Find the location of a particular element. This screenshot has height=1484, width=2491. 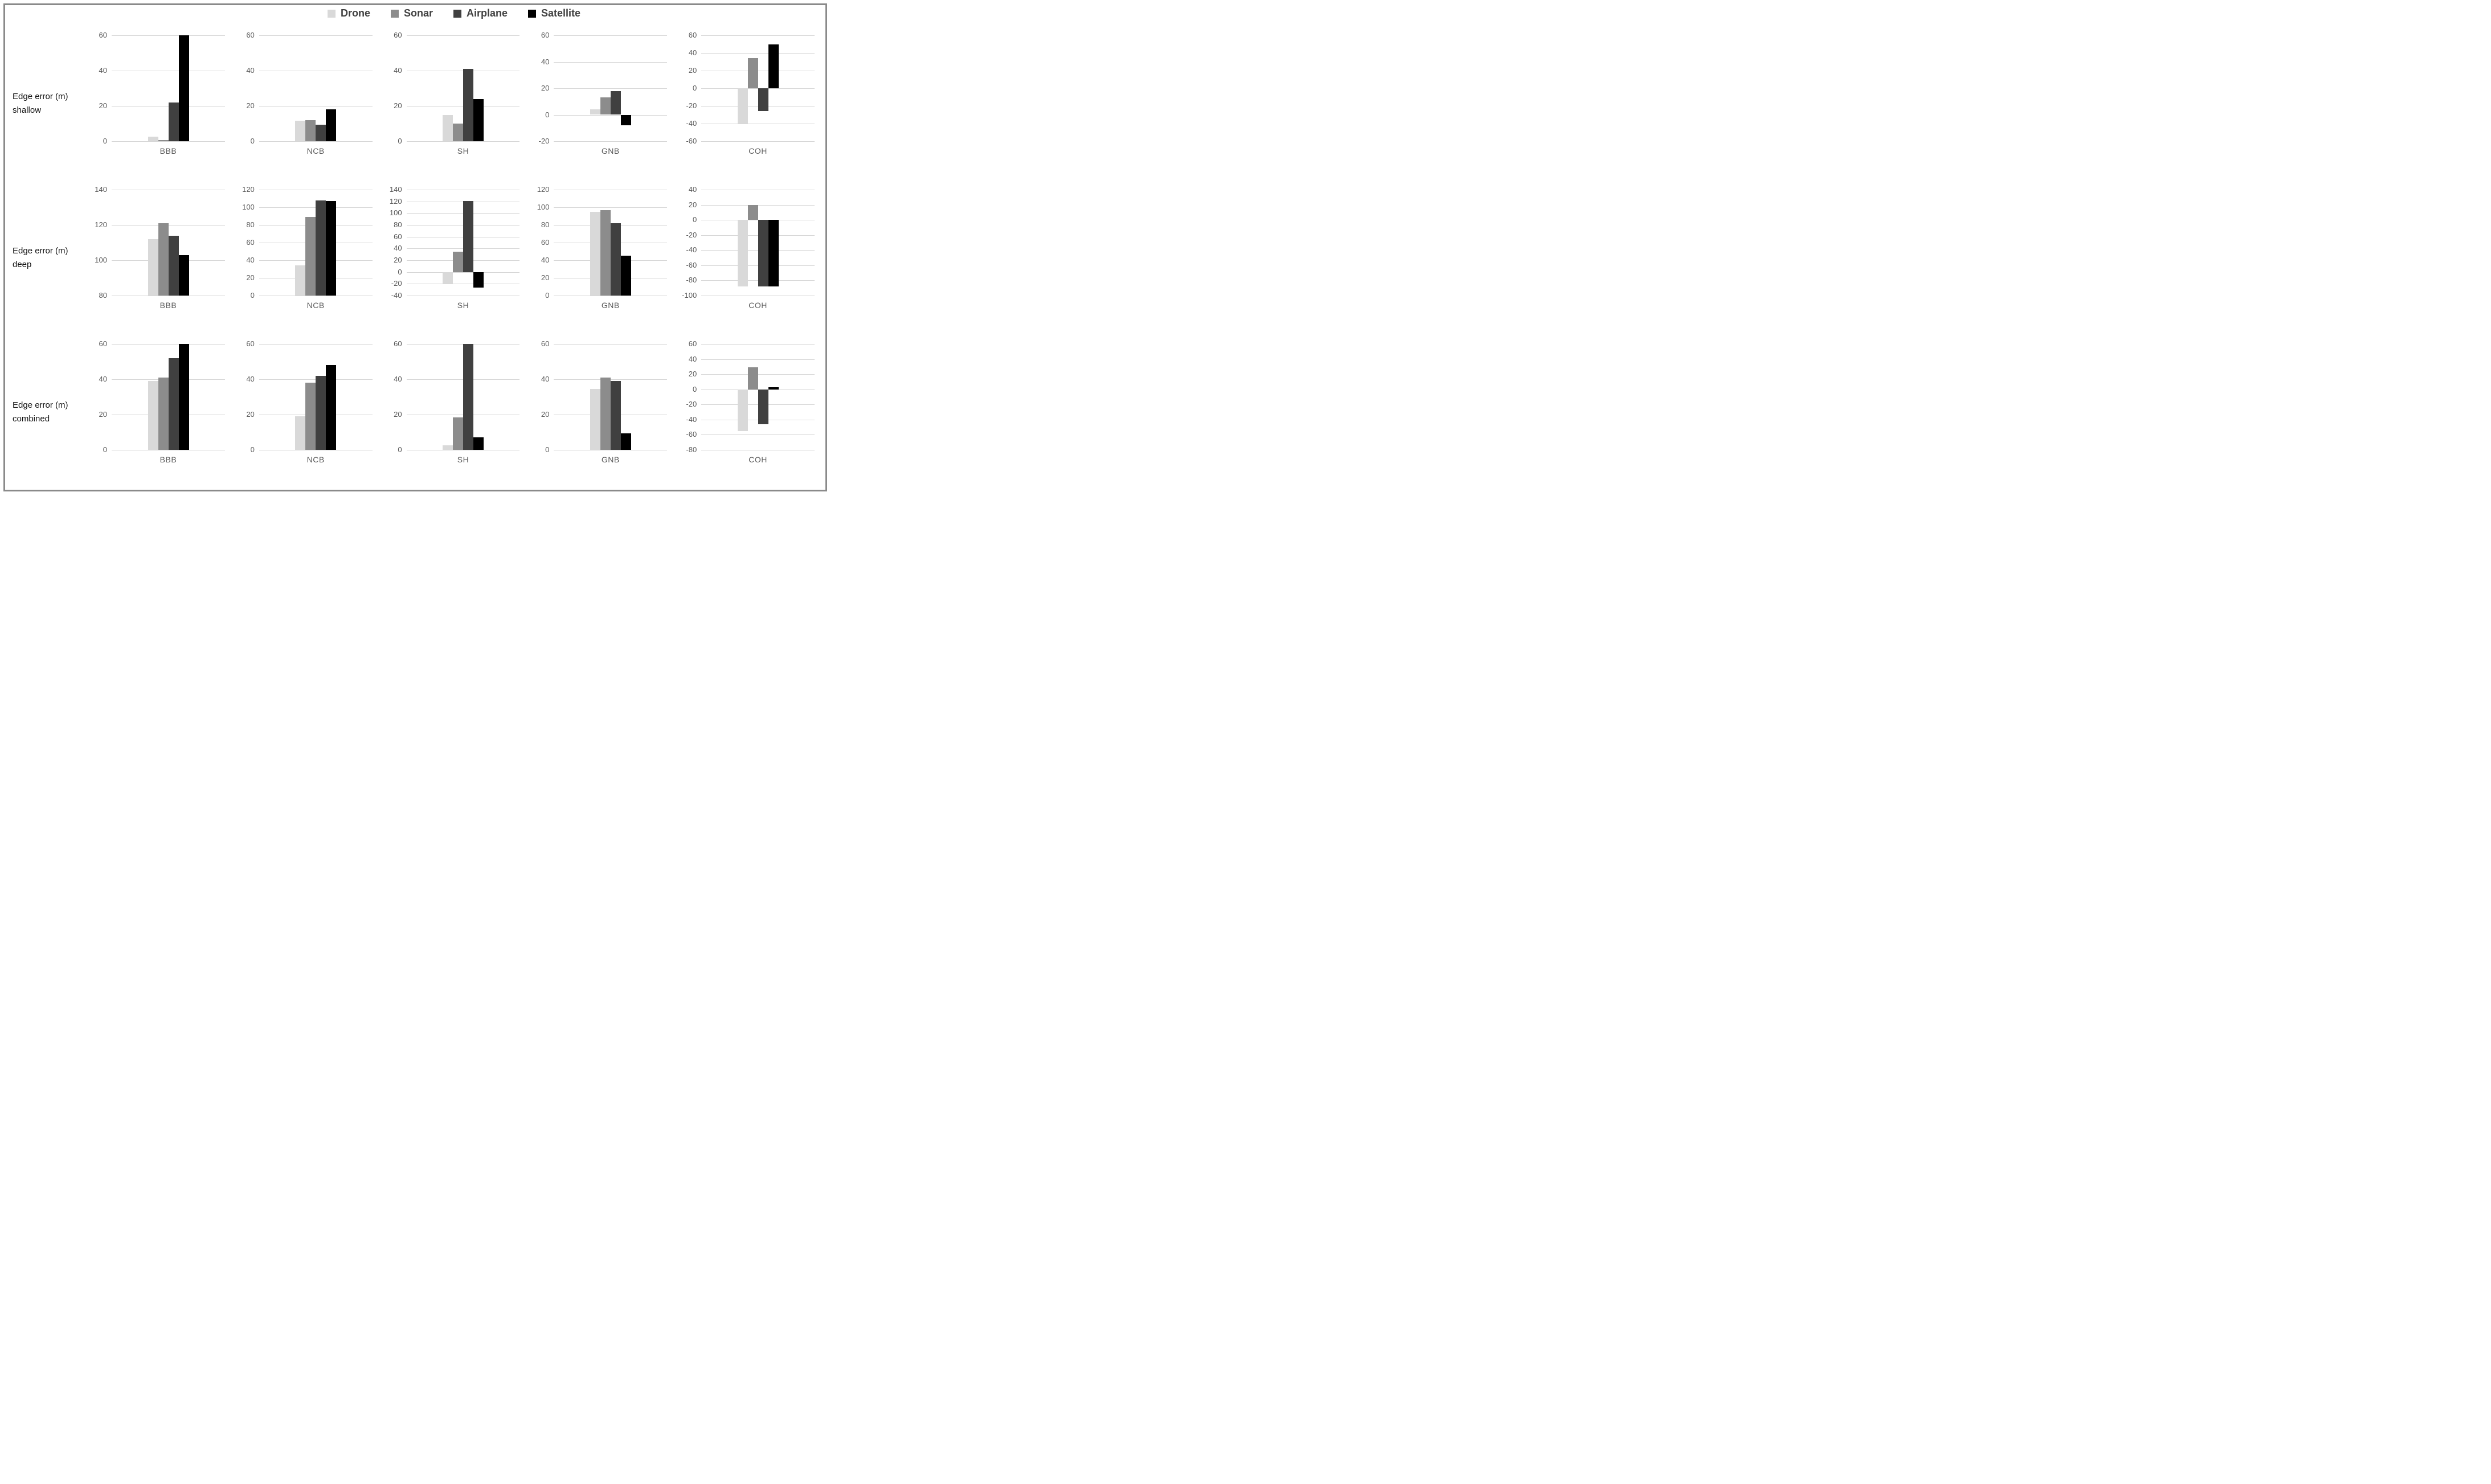

row-label-shallow: Edge error (m) shallow is located at coordinates (47, 103).